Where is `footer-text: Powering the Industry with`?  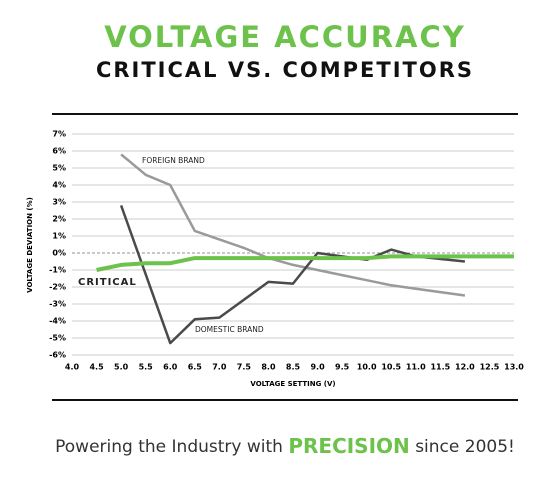
footer-text: Powering the Industry with is located at coordinates (169, 447).